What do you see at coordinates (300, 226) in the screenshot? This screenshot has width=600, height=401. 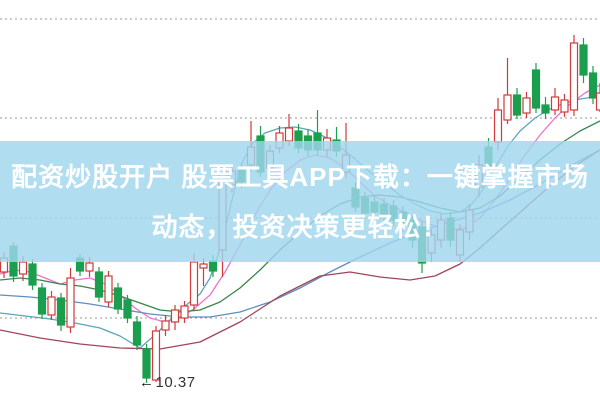 I see `promo-banner-line-2: 动态，投资决策更轻松！` at bounding box center [300, 226].